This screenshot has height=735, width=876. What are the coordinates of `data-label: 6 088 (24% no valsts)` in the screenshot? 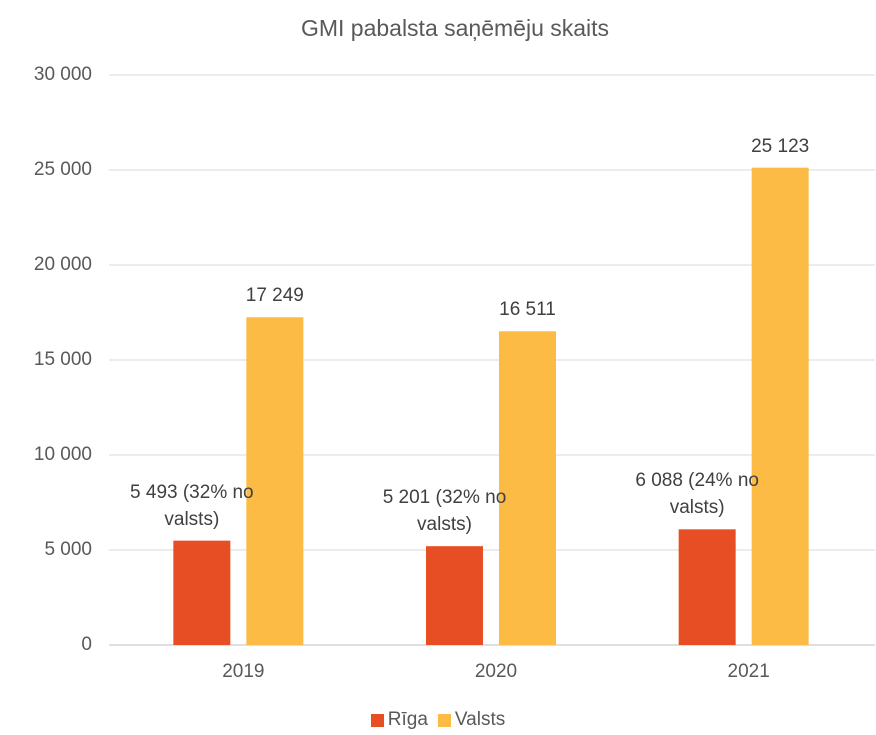 It's located at (697, 494).